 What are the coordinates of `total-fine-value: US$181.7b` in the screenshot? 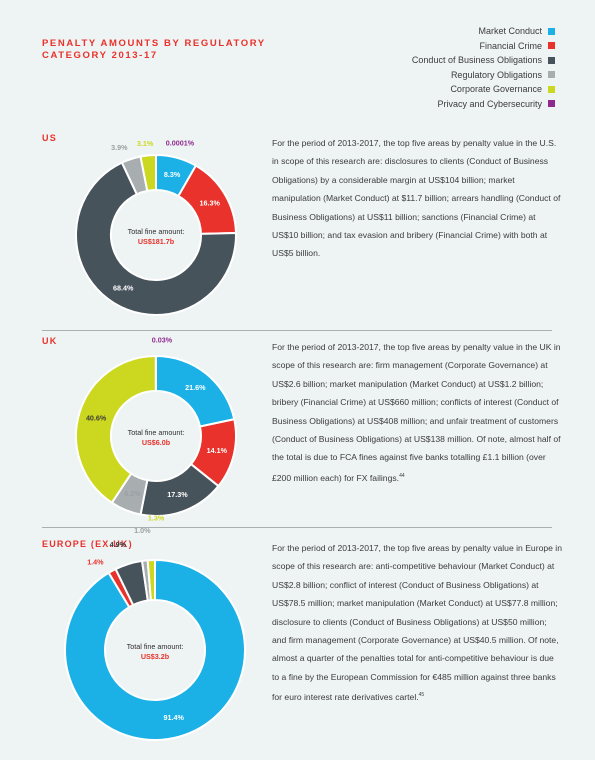 It's located at (156, 241).